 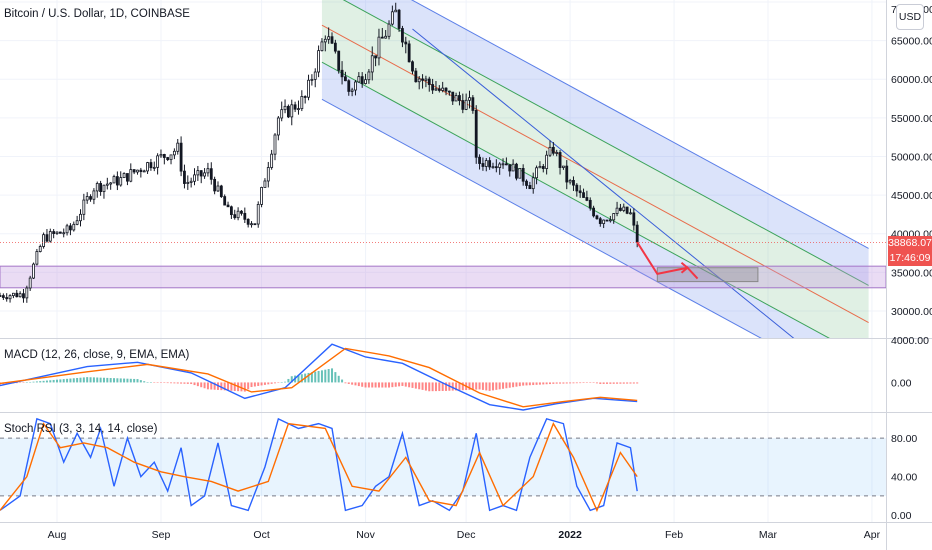 What do you see at coordinates (911, 80) in the screenshot?
I see `price-tick-label: 60000.00` at bounding box center [911, 80].